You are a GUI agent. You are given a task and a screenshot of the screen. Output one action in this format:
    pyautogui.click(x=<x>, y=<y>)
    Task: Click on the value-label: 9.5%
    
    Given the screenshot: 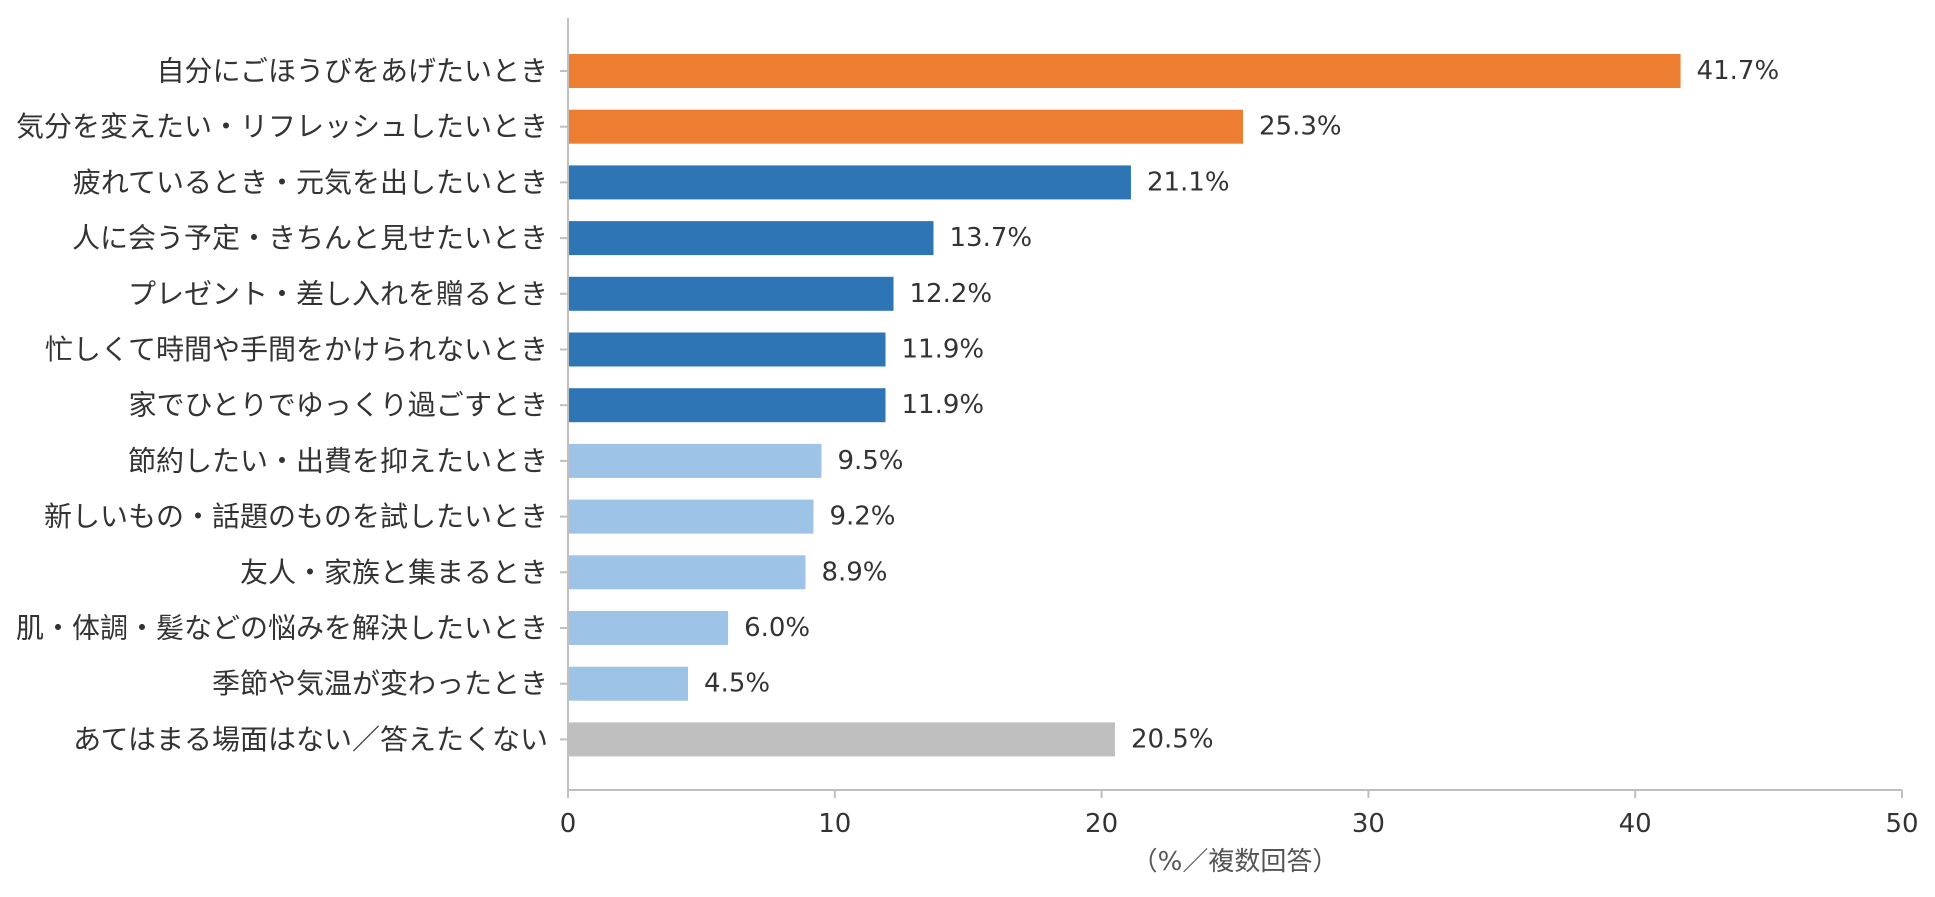 What is the action you would take?
    pyautogui.click(x=870, y=461)
    